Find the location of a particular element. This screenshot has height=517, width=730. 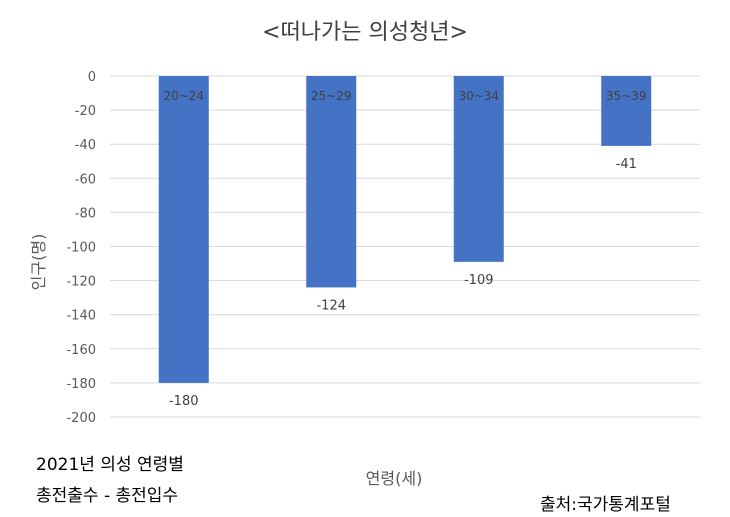

source-label: 출처:국가통계포털 is located at coordinates (605, 505).